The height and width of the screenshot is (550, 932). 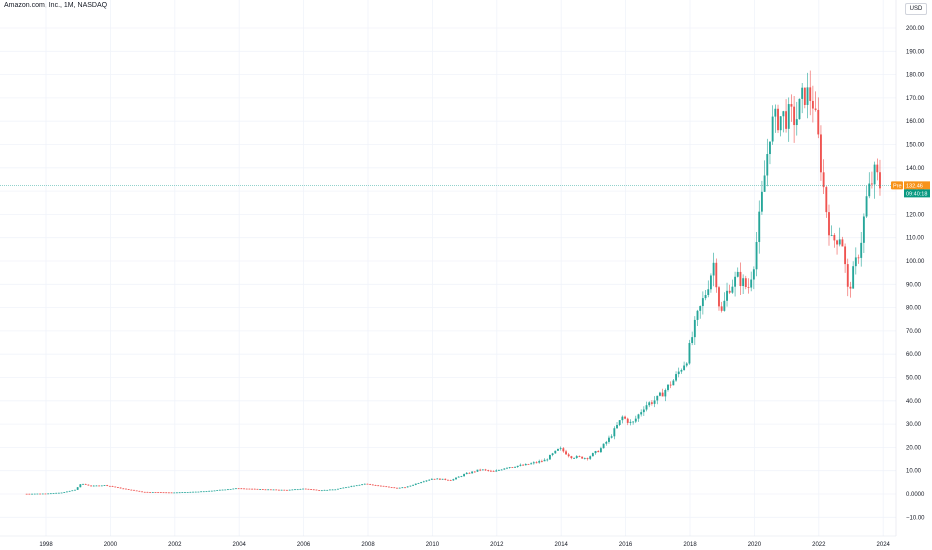 I want to click on x-tick-label: 1998, so click(x=46, y=545).